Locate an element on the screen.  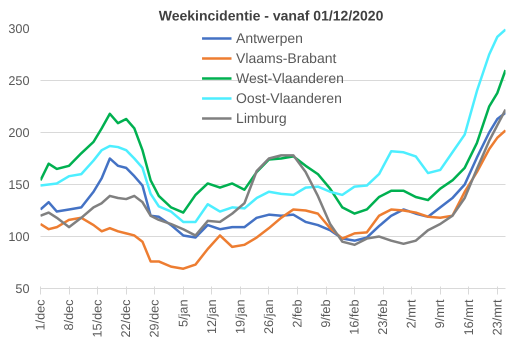
y-tick-label: 300 is located at coordinates (19, 29).